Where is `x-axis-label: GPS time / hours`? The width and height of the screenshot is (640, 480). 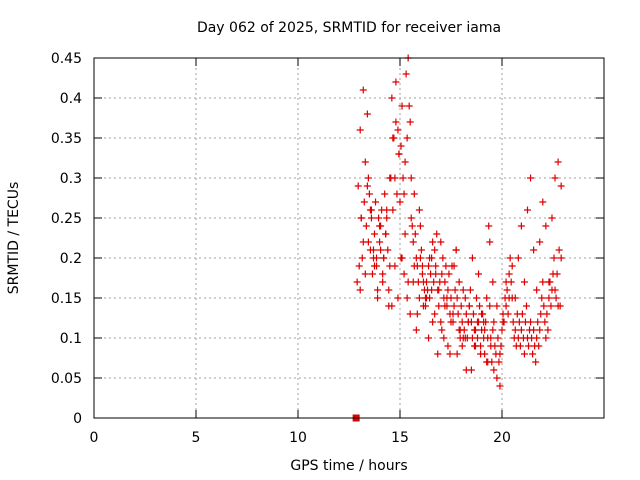
x-axis-label: GPS time / hours is located at coordinates (348, 466).